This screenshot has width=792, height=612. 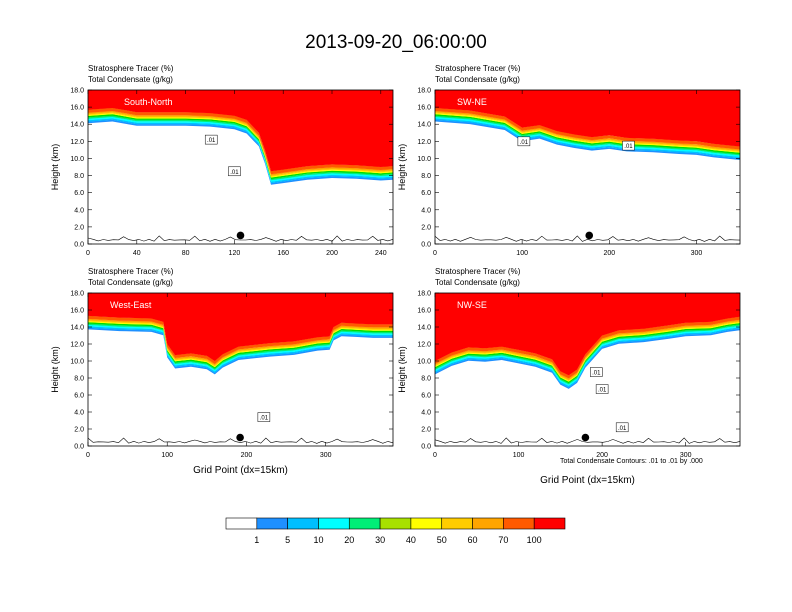 What do you see at coordinates (534, 540) in the screenshot?
I see `colorbar-label: 100` at bounding box center [534, 540].